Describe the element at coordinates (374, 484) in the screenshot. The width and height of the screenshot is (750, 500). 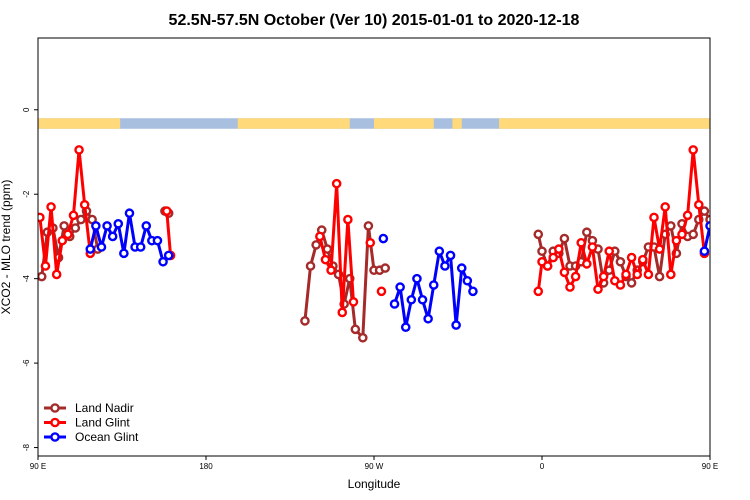
I see `x-axis-label: Longitude` at that location.